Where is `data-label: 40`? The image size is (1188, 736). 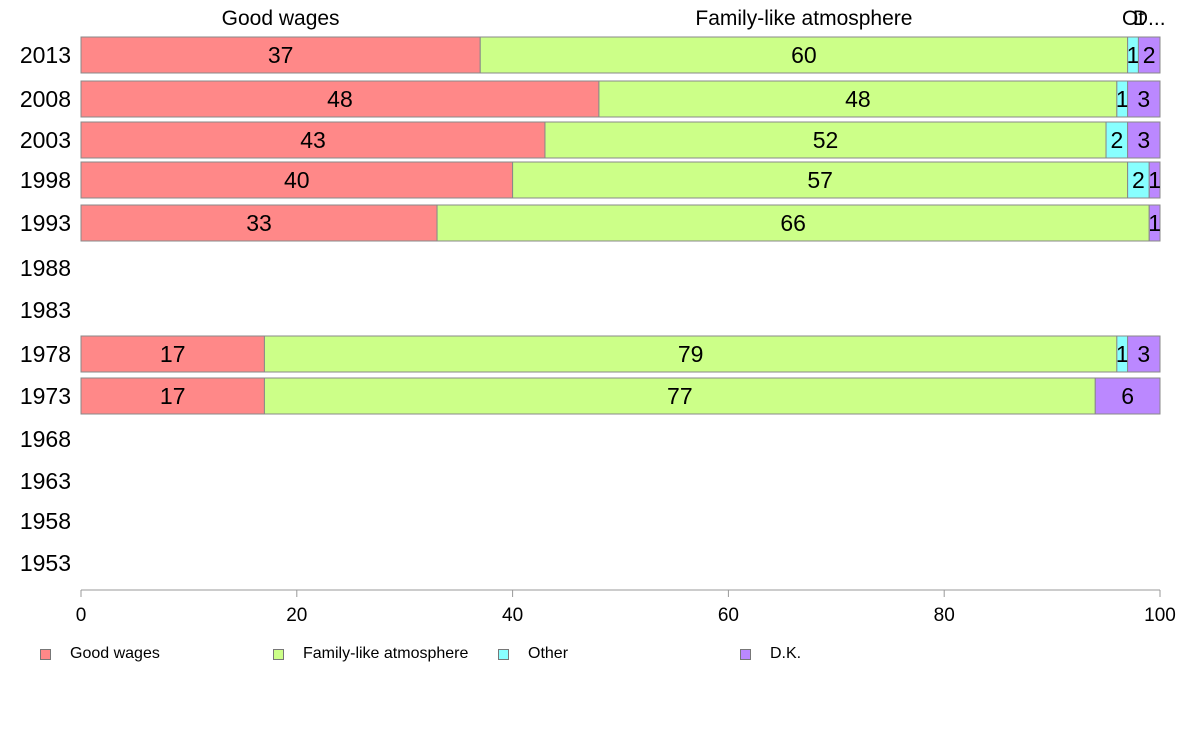
data-label: 40 is located at coordinates (297, 180).